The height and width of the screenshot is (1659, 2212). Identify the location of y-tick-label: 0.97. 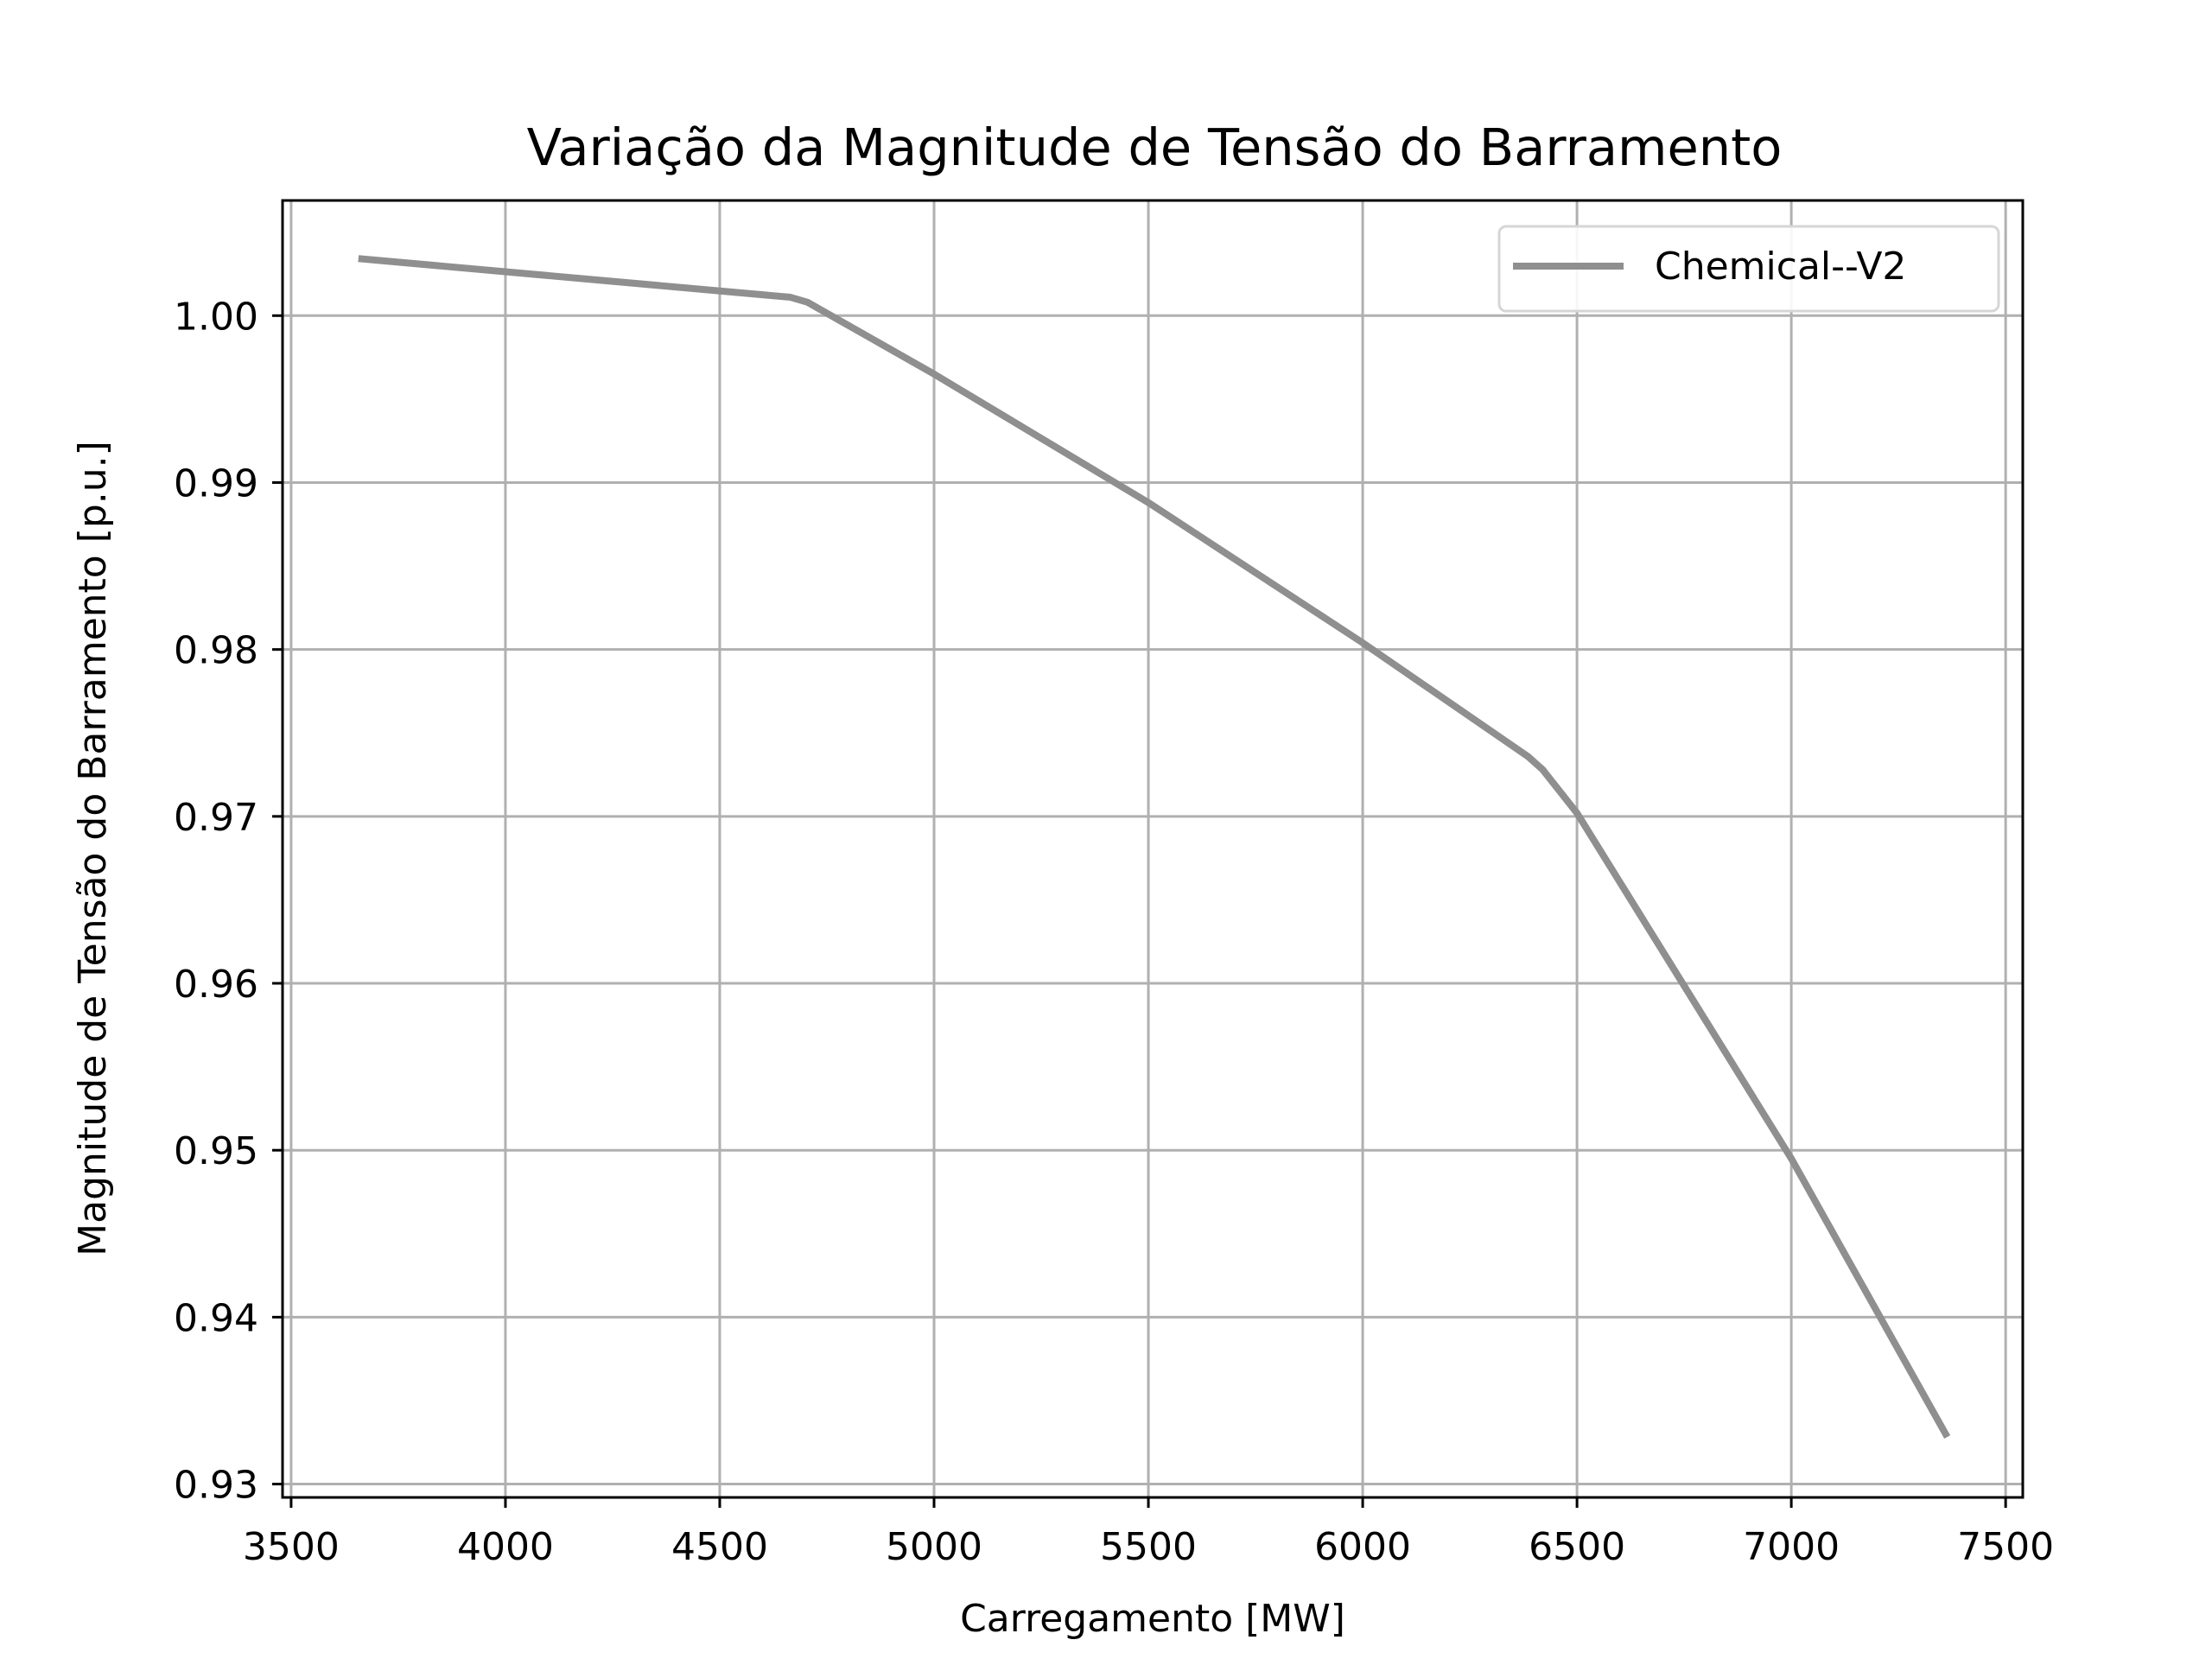
(216, 818).